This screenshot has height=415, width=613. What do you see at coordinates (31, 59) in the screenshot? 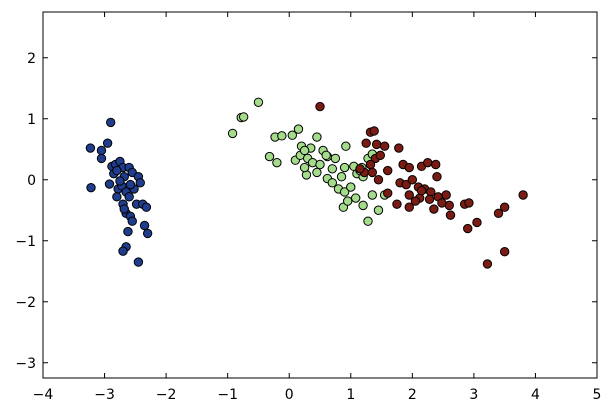
I see `y-tick-label: 2` at bounding box center [31, 59].